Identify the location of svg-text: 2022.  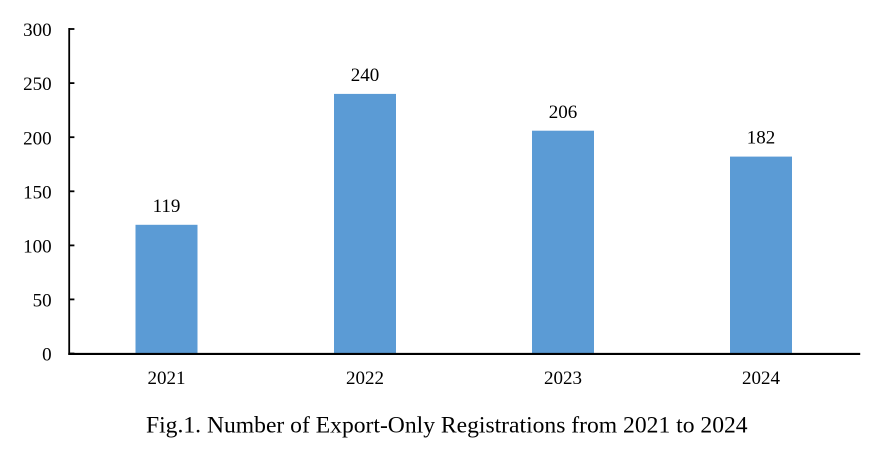
(365, 378).